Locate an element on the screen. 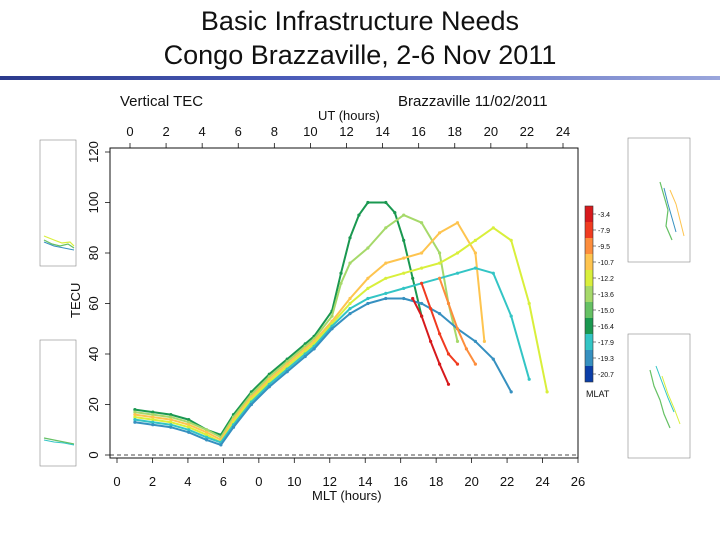 This screenshot has width=720, height=540. top-tick-label: 4 is located at coordinates (202, 131).